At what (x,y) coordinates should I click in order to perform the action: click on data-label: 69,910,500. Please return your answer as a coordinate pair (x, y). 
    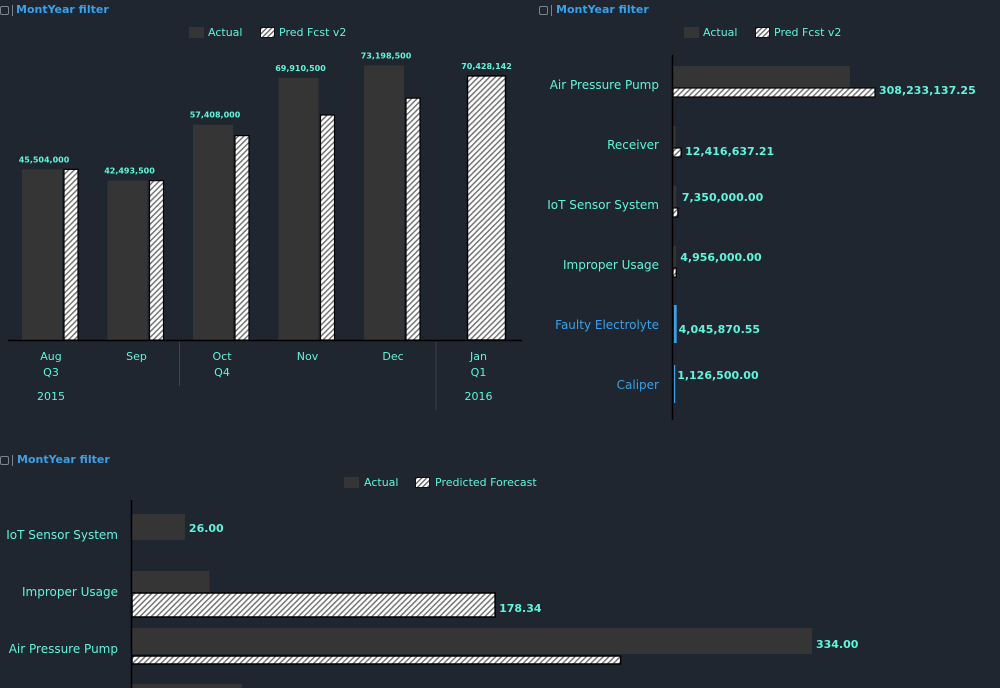
    Looking at the image, I should click on (300, 68).